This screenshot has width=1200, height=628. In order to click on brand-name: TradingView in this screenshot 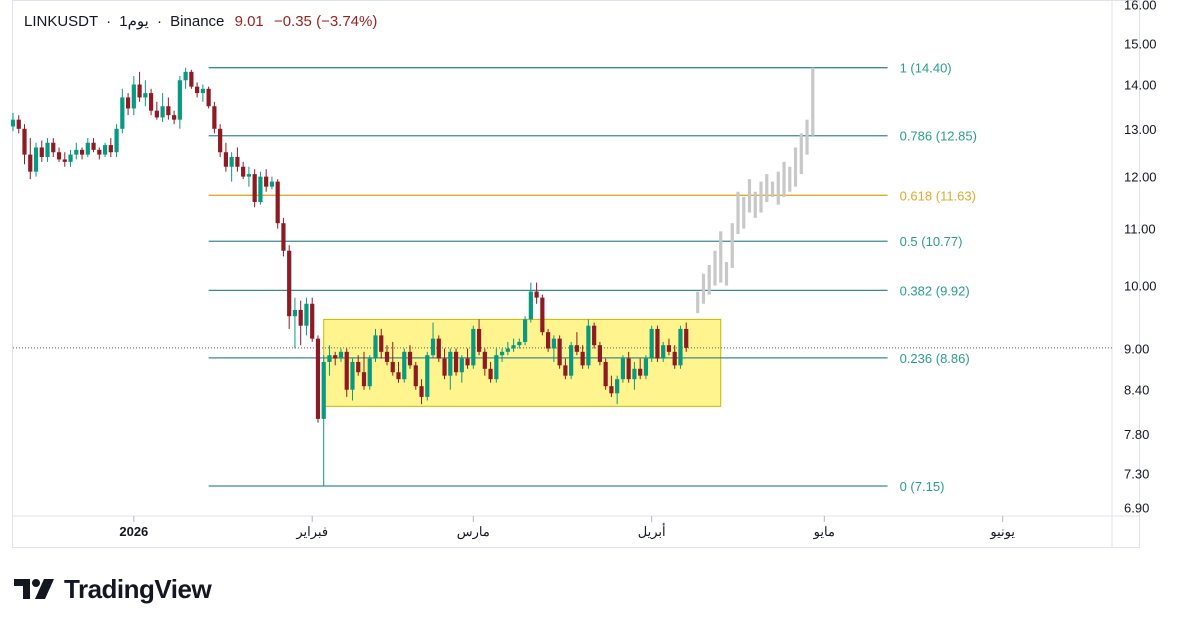, I will do `click(138, 588)`.